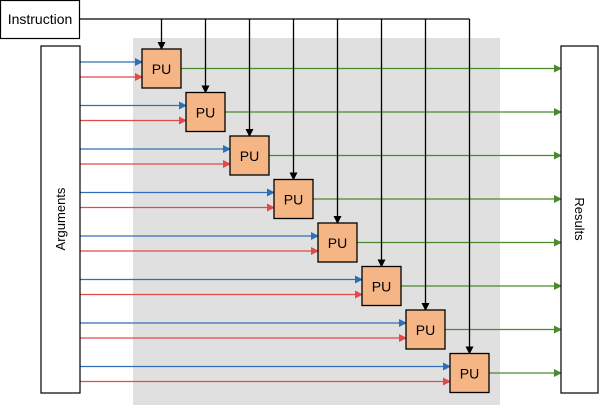 The width and height of the screenshot is (600, 410). I want to click on instruction-box, so click(40, 20).